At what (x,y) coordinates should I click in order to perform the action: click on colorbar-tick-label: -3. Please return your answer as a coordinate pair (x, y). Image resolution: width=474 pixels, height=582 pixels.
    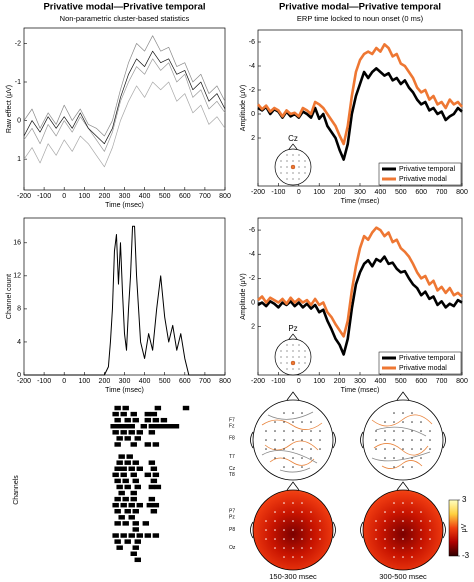
    Looking at the image, I should click on (466, 555).